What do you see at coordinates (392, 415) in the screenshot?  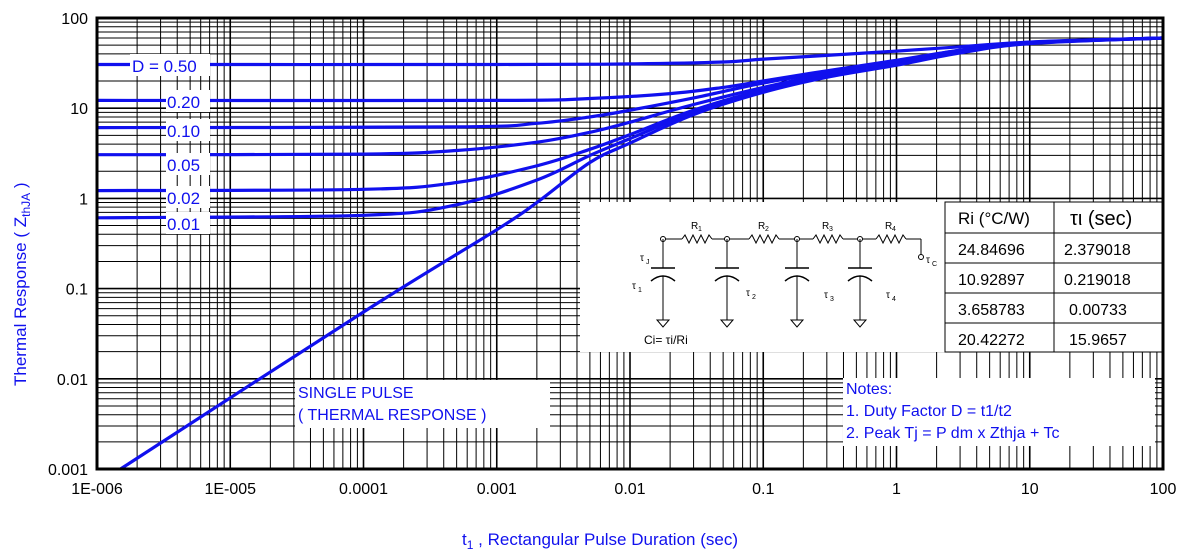 I see `single-pulse-line2: ( THERMAL RESPONSE )` at bounding box center [392, 415].